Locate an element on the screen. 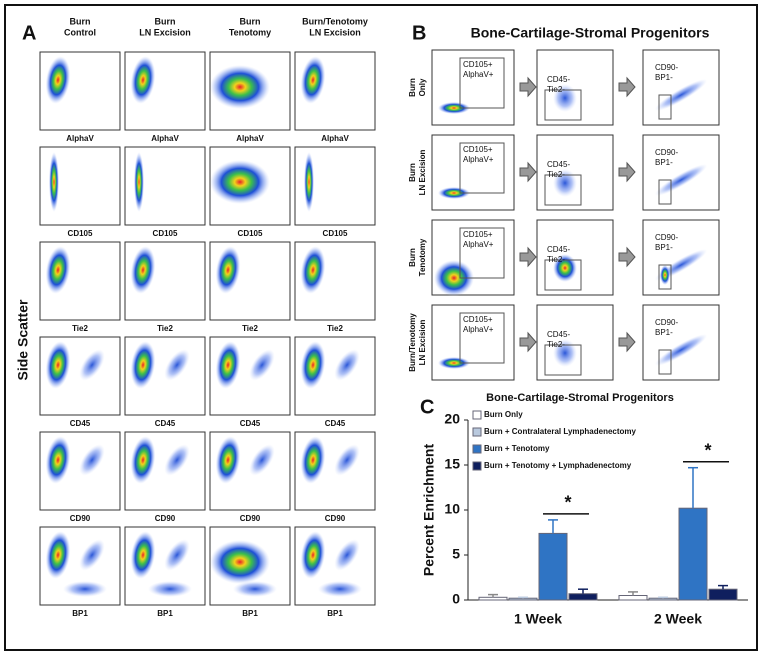 Image resolution: width=762 pixels, height=658 pixels. legend-label: Burn + Tenotomy + Lymphadenectomy is located at coordinates (558, 465).